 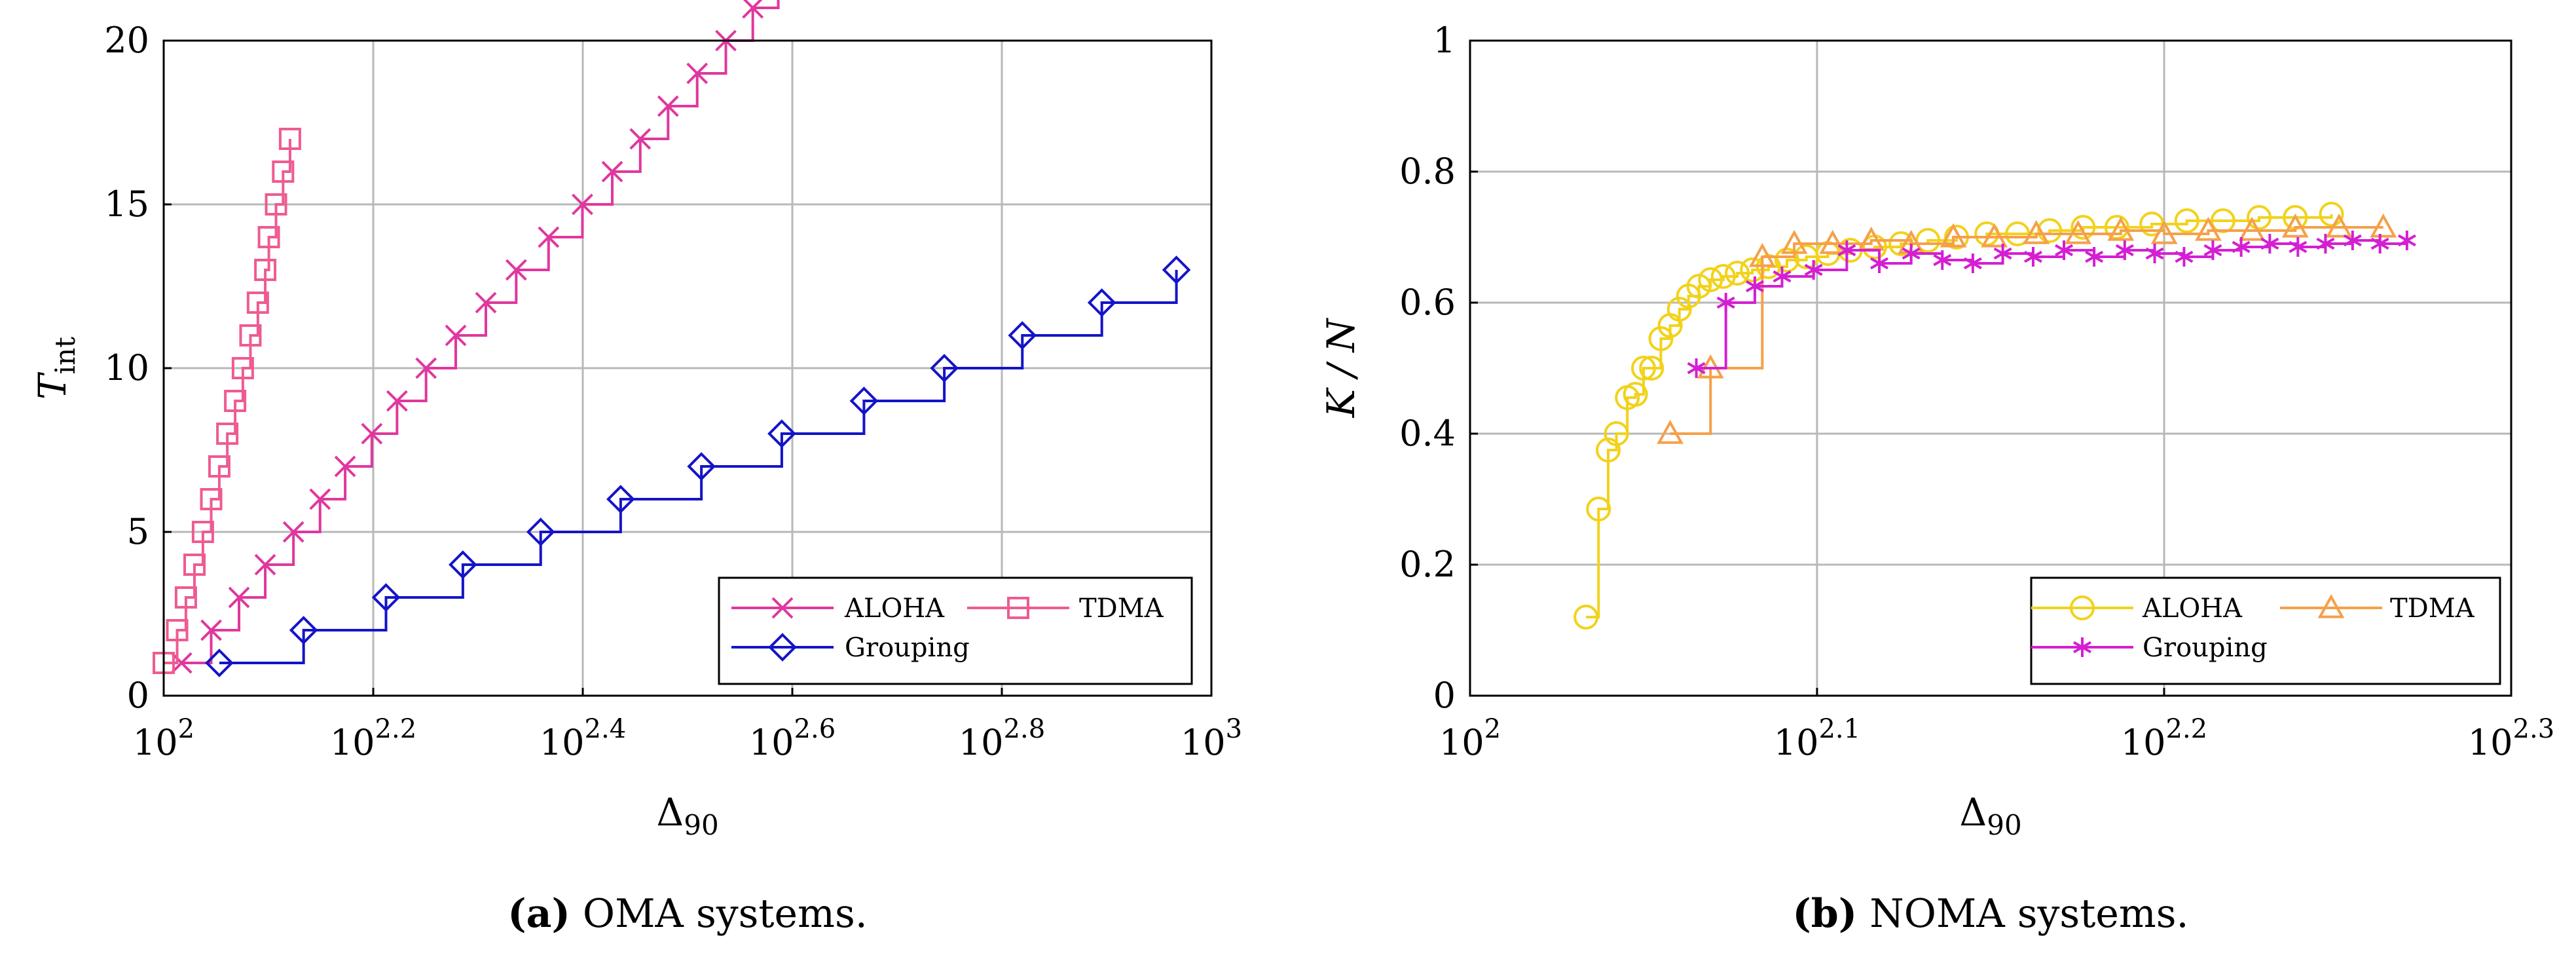 I want to click on y-tick-label: 0, so click(x=1444, y=695).